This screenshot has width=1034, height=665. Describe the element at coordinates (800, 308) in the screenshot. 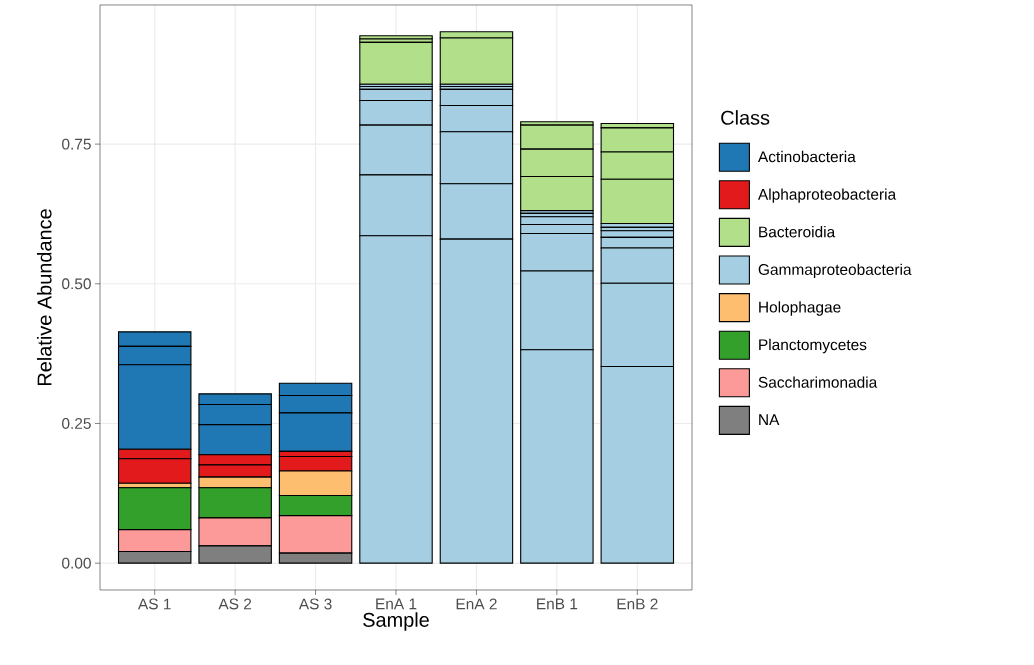

I see `legend-label: Holophagae` at that location.